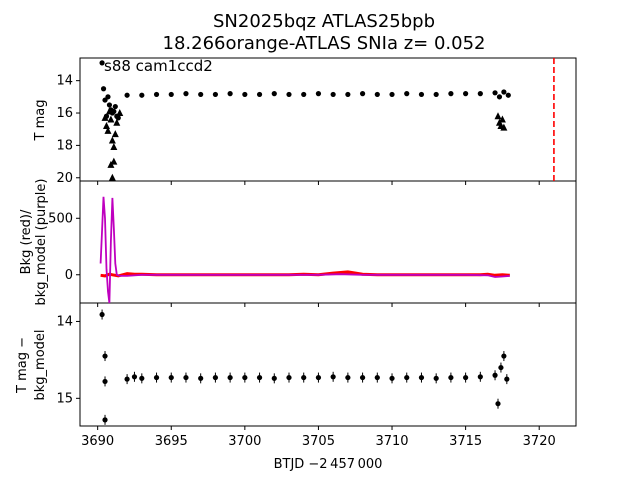 This screenshot has width=640, height=480. I want to click on middle-ylabel-line1: Bkg (red)/, so click(26, 241).